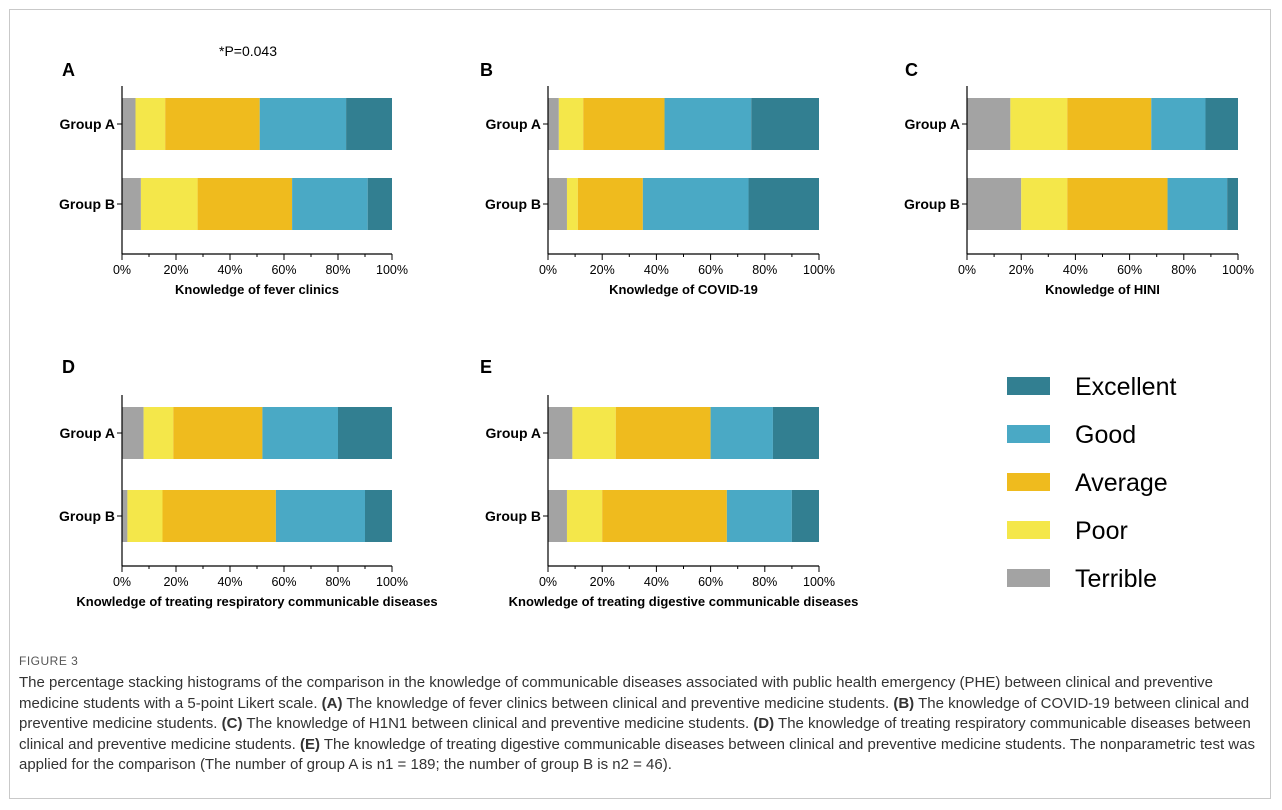 The image size is (1282, 810). What do you see at coordinates (49, 661) in the screenshot?
I see `figure-label: FIGURE 3` at bounding box center [49, 661].